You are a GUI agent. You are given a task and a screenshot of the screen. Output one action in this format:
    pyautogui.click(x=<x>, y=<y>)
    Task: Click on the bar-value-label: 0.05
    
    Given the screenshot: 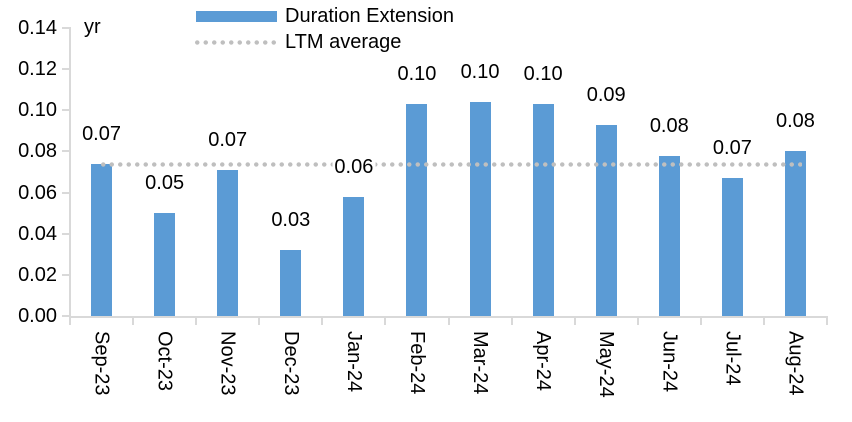 What is the action you would take?
    pyautogui.click(x=165, y=183)
    